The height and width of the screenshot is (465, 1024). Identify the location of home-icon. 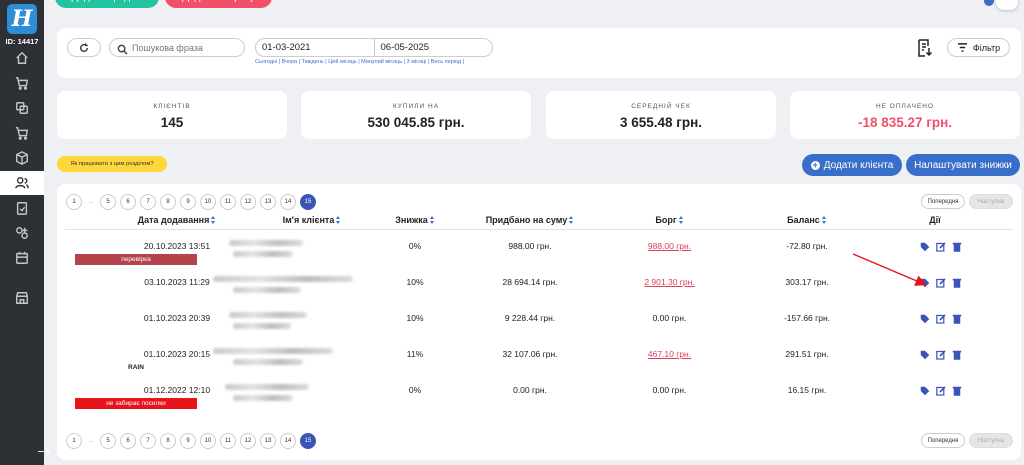
(22, 58).